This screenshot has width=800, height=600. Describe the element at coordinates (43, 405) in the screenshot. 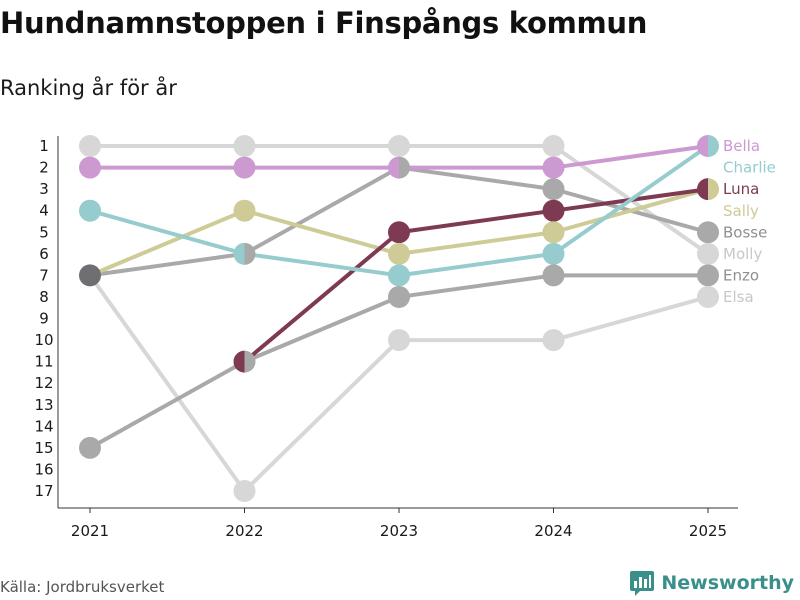

I see `y-tick-label: 13` at that location.